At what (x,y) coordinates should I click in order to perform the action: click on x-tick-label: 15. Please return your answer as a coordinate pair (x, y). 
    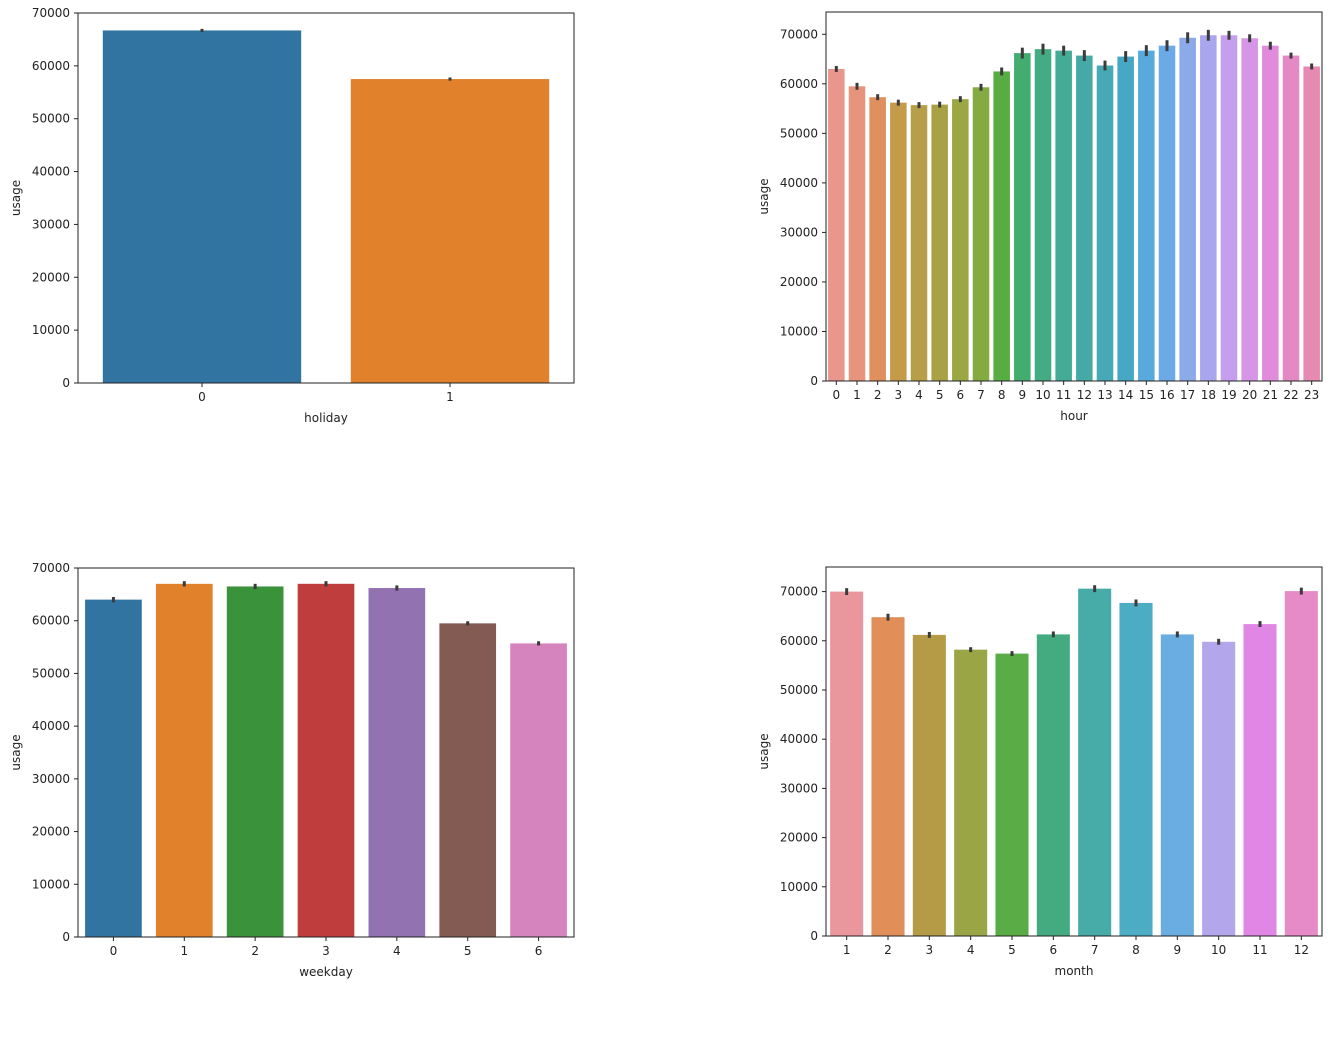
    Looking at the image, I should click on (1146, 395).